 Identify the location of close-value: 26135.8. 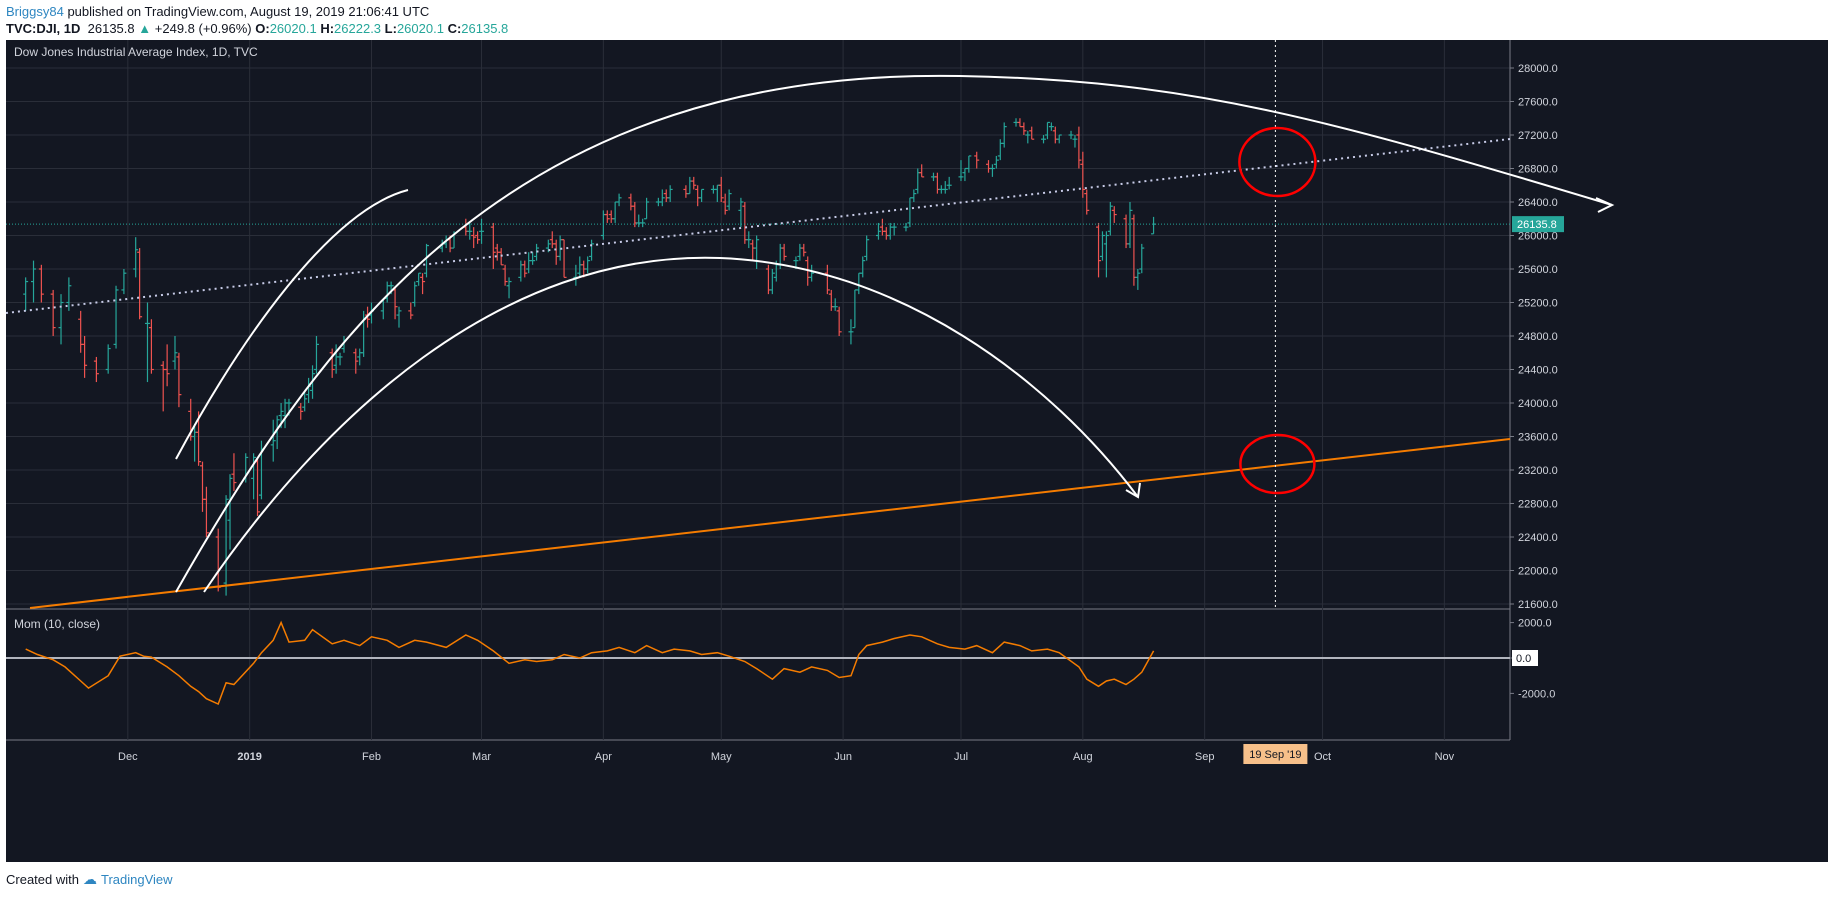
(485, 28).